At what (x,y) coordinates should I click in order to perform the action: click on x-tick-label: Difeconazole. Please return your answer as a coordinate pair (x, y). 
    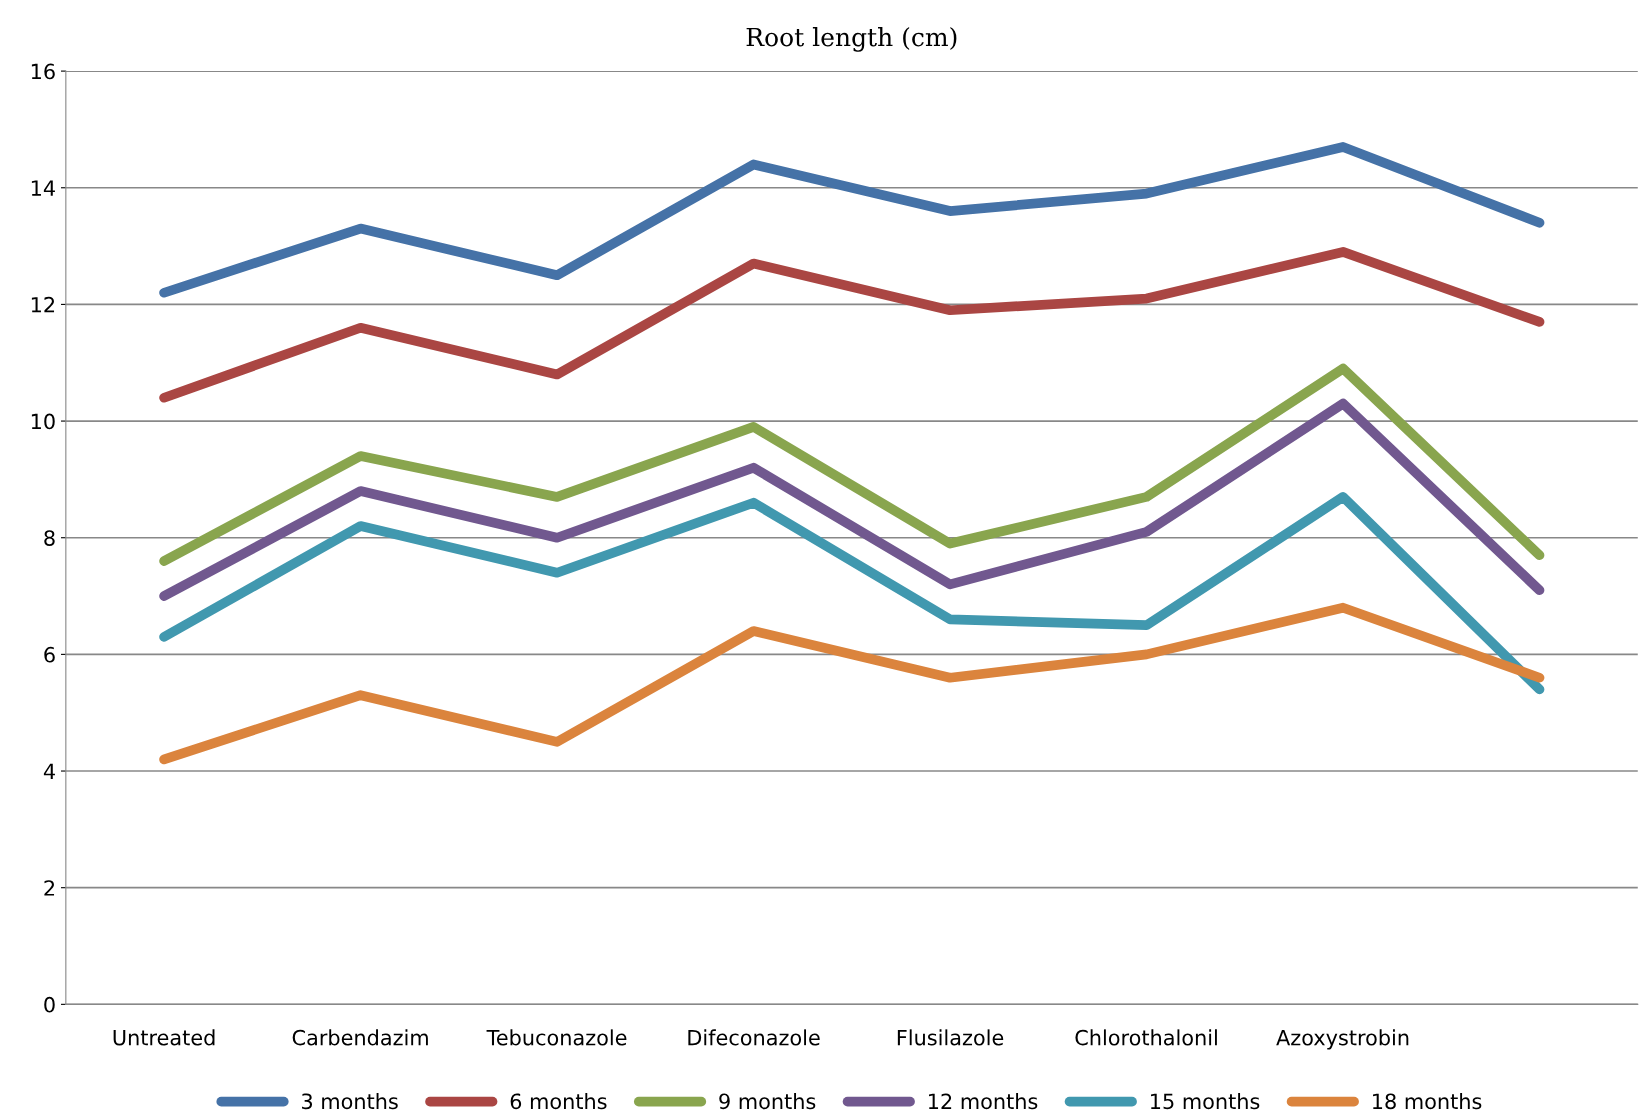
    Looking at the image, I should click on (754, 1037).